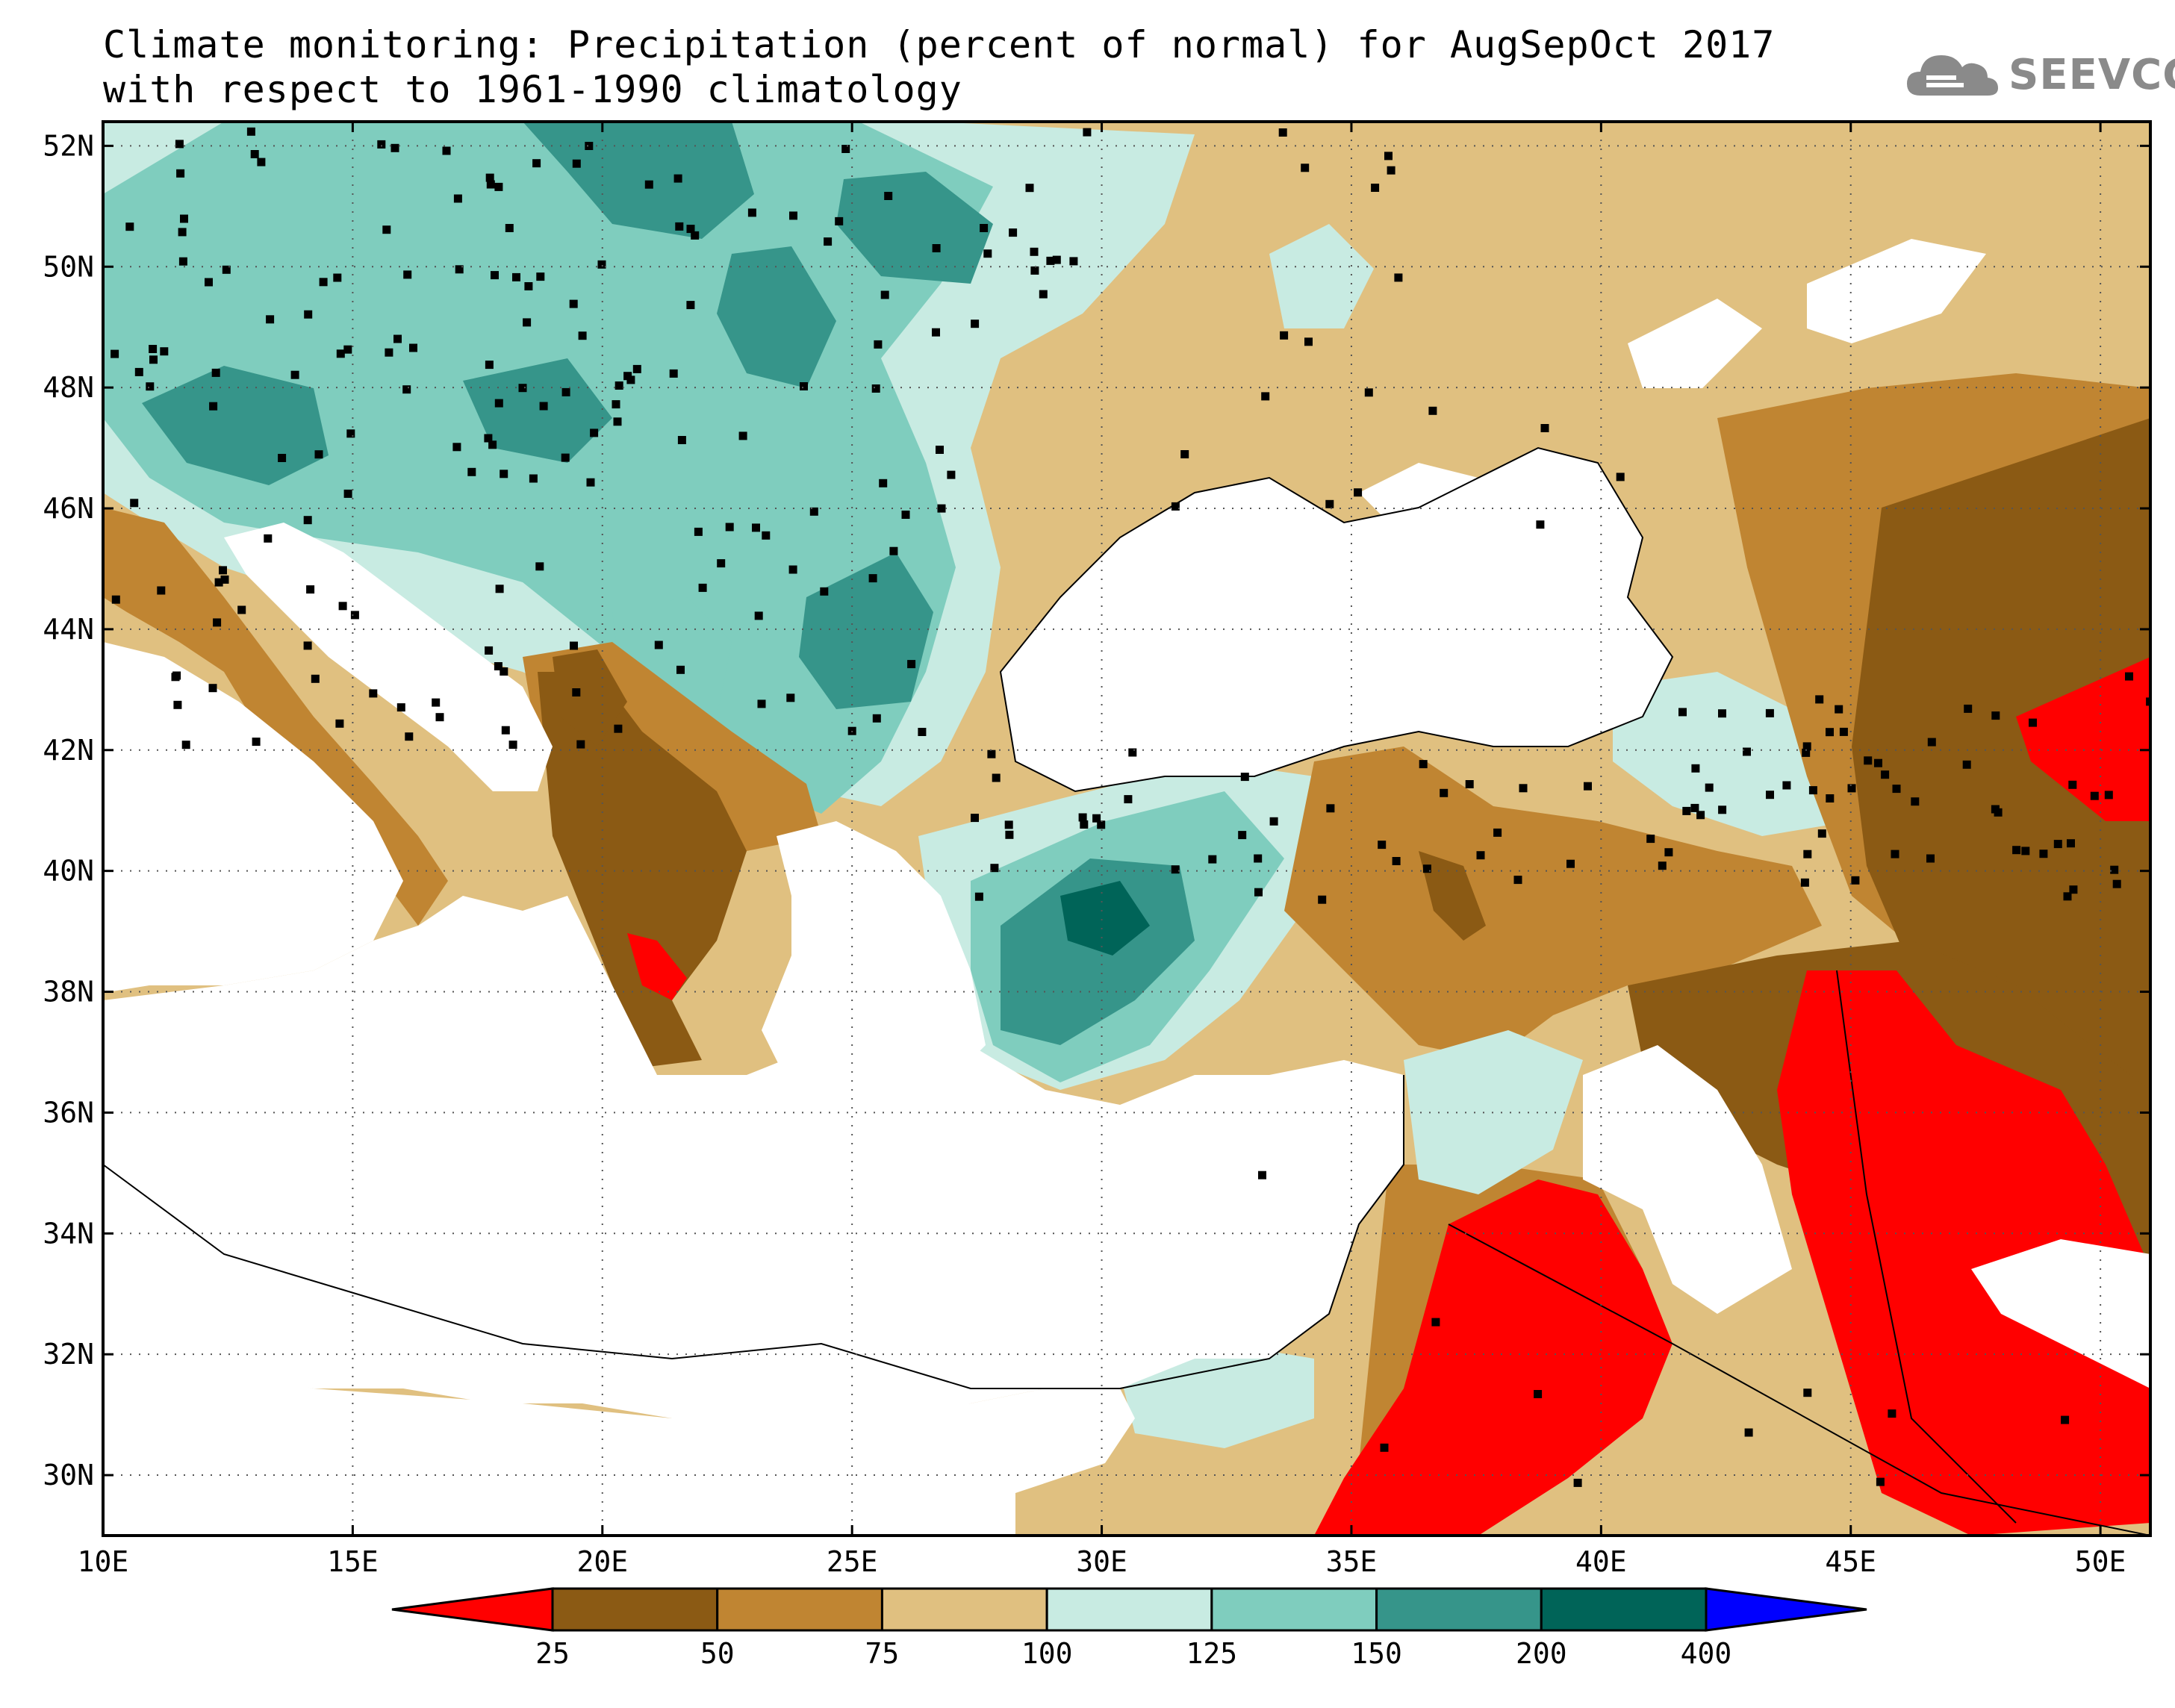  I want to click on longitude-axis: 10E 15E 20E 25E 30E 35E 40E 45E 50E, so click(1102, 1561).